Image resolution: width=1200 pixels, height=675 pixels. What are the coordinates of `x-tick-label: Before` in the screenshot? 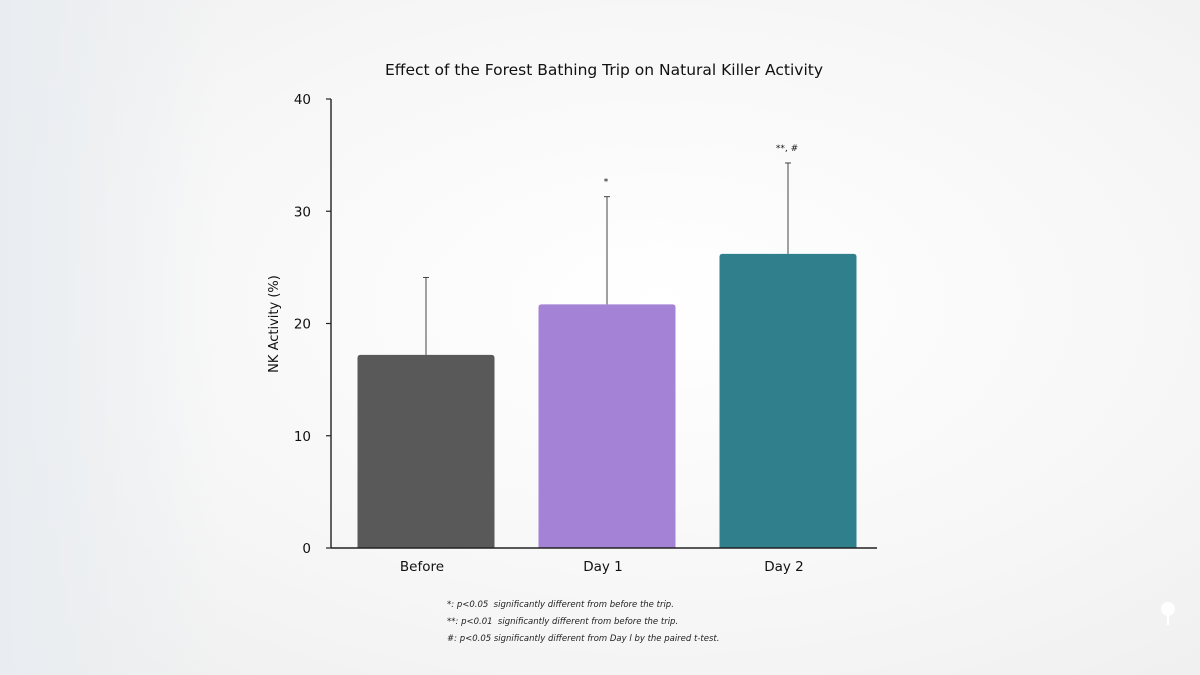 It's located at (422, 567).